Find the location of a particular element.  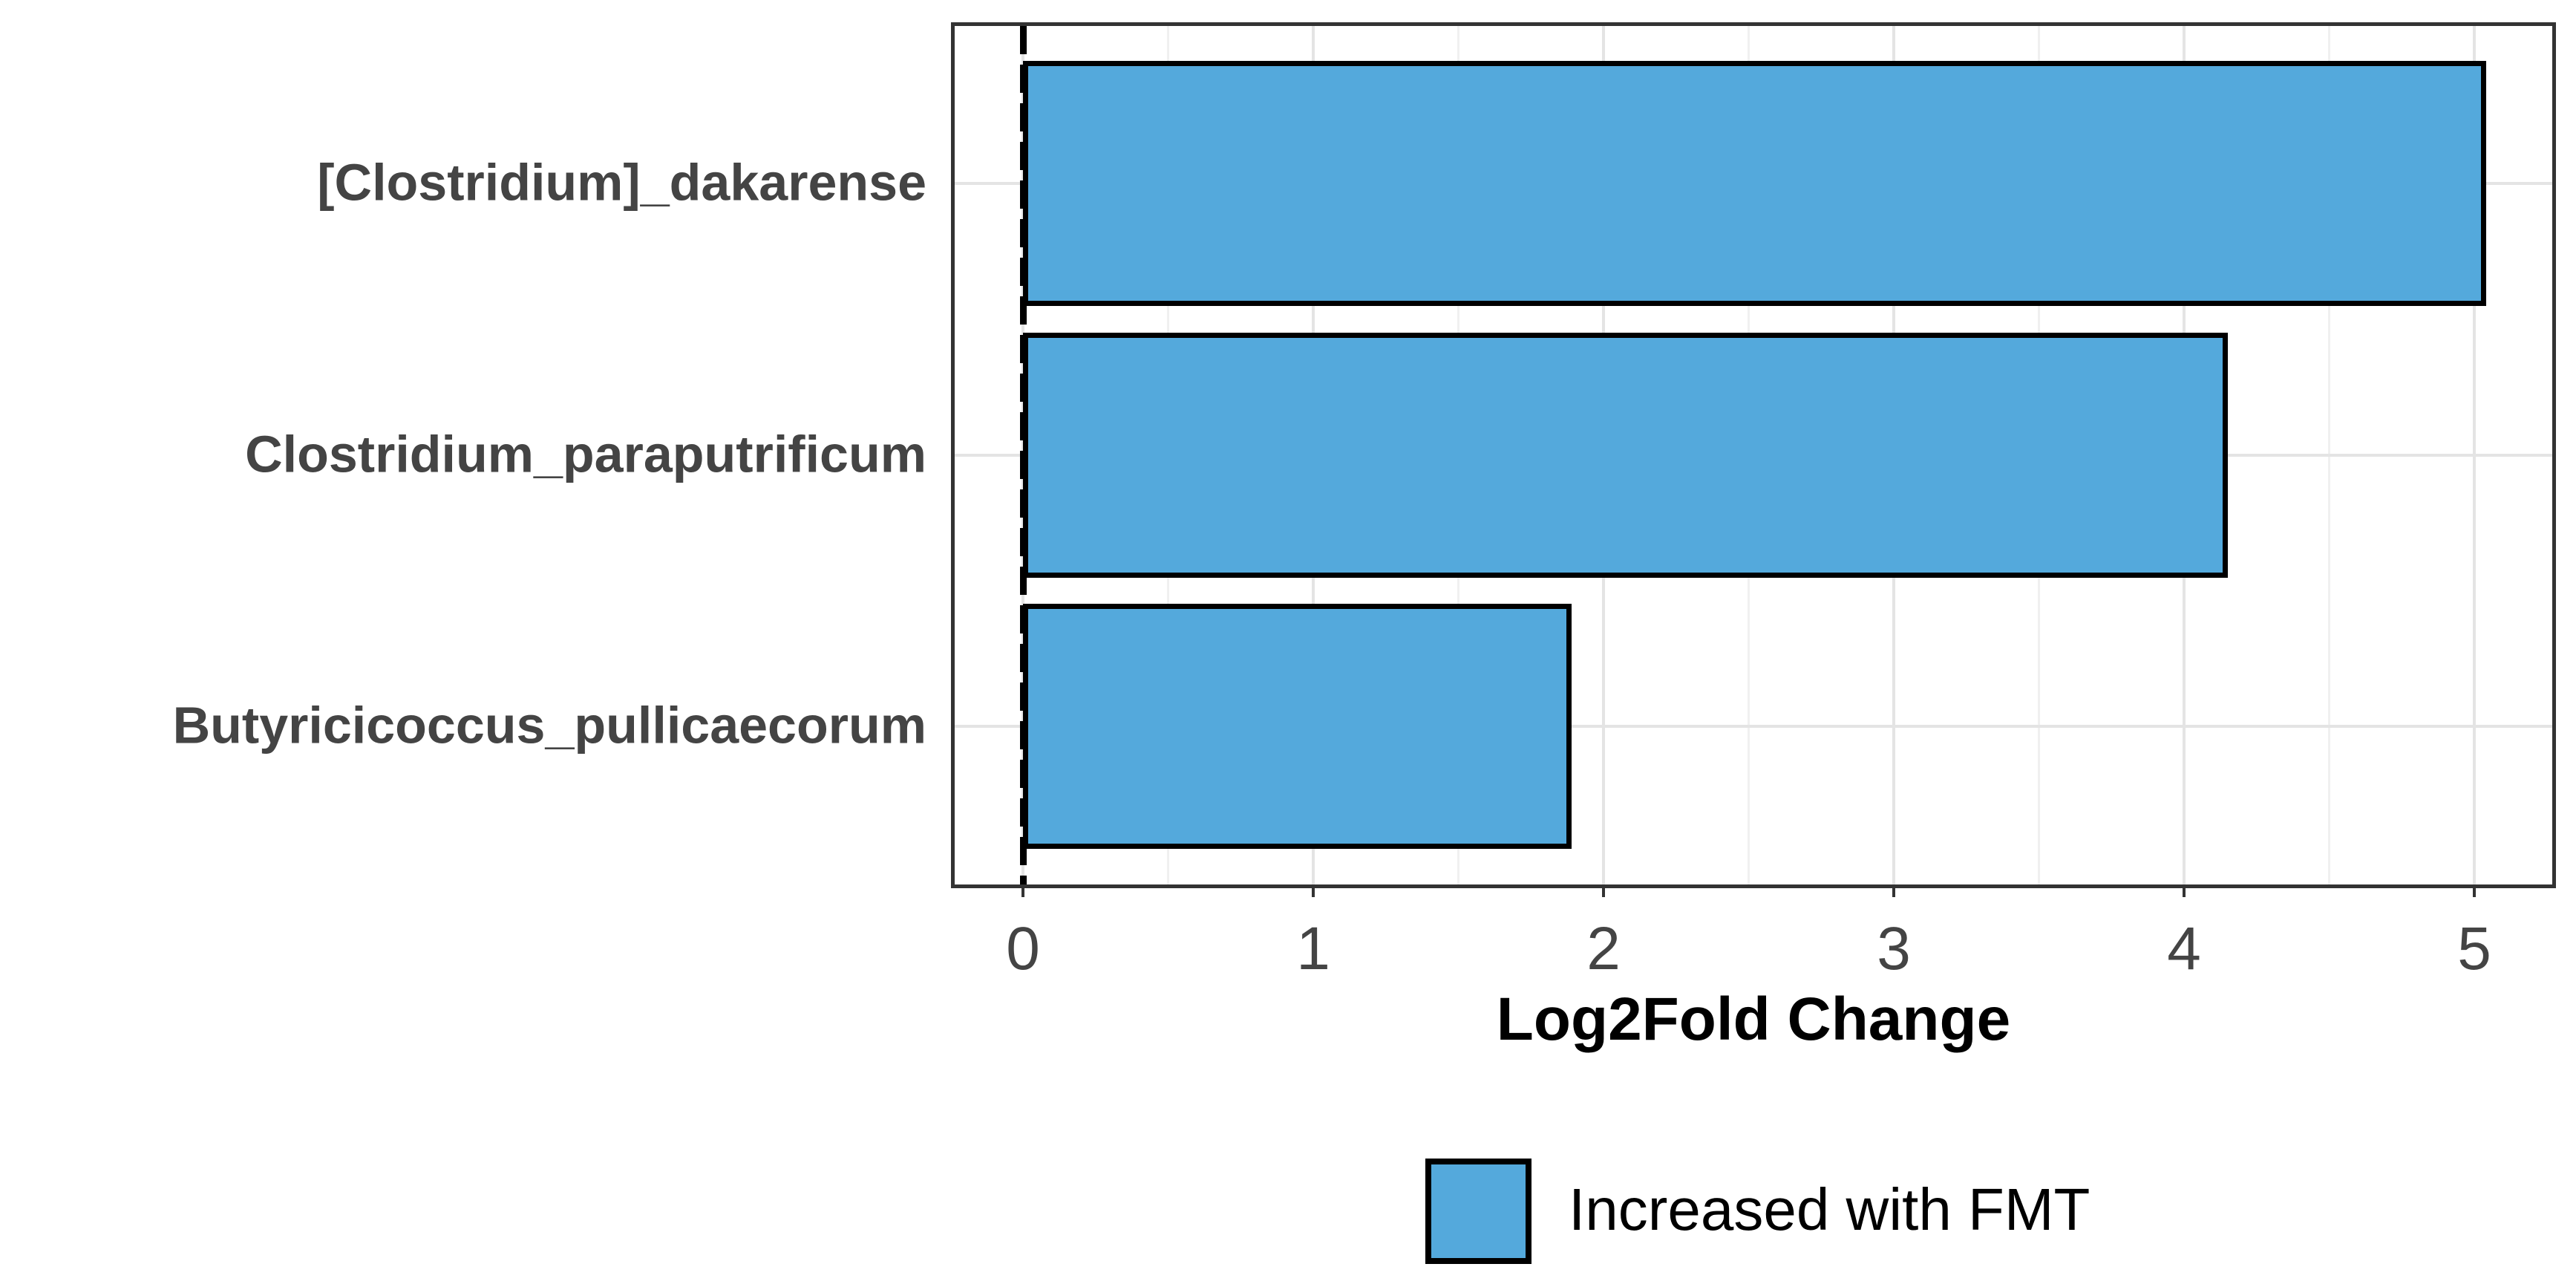

bar-butyricicoccus-pullicaecorum is located at coordinates (1297, 726).